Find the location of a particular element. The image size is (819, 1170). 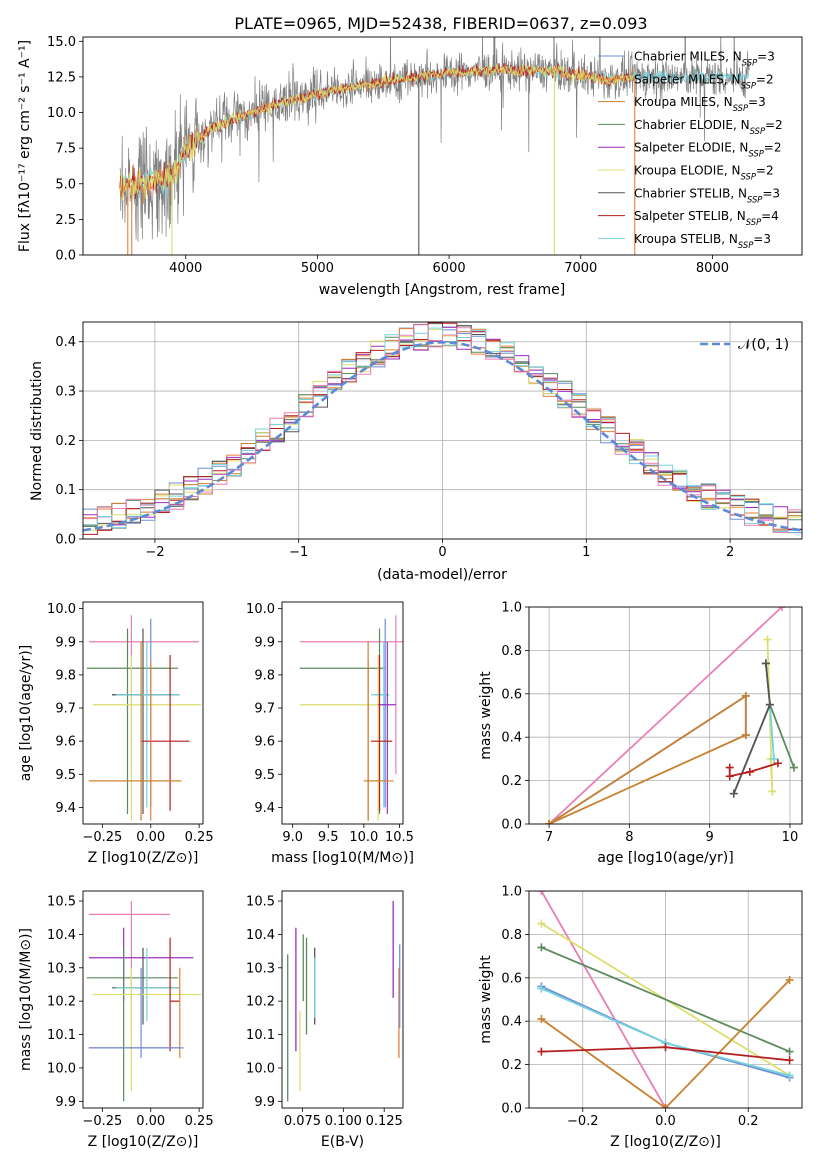

x-tick-label: −1 is located at coordinates (298, 552).